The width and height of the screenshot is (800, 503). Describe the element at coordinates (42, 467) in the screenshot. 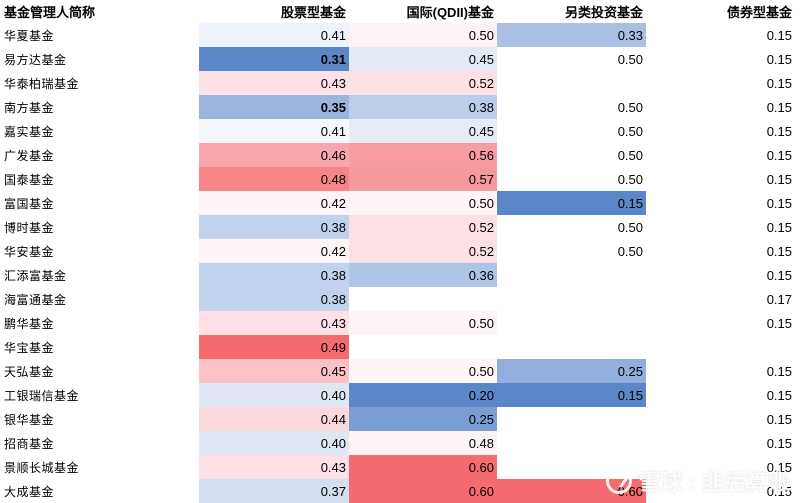

I see `manager-name-cell: 景顺长城基金` at that location.